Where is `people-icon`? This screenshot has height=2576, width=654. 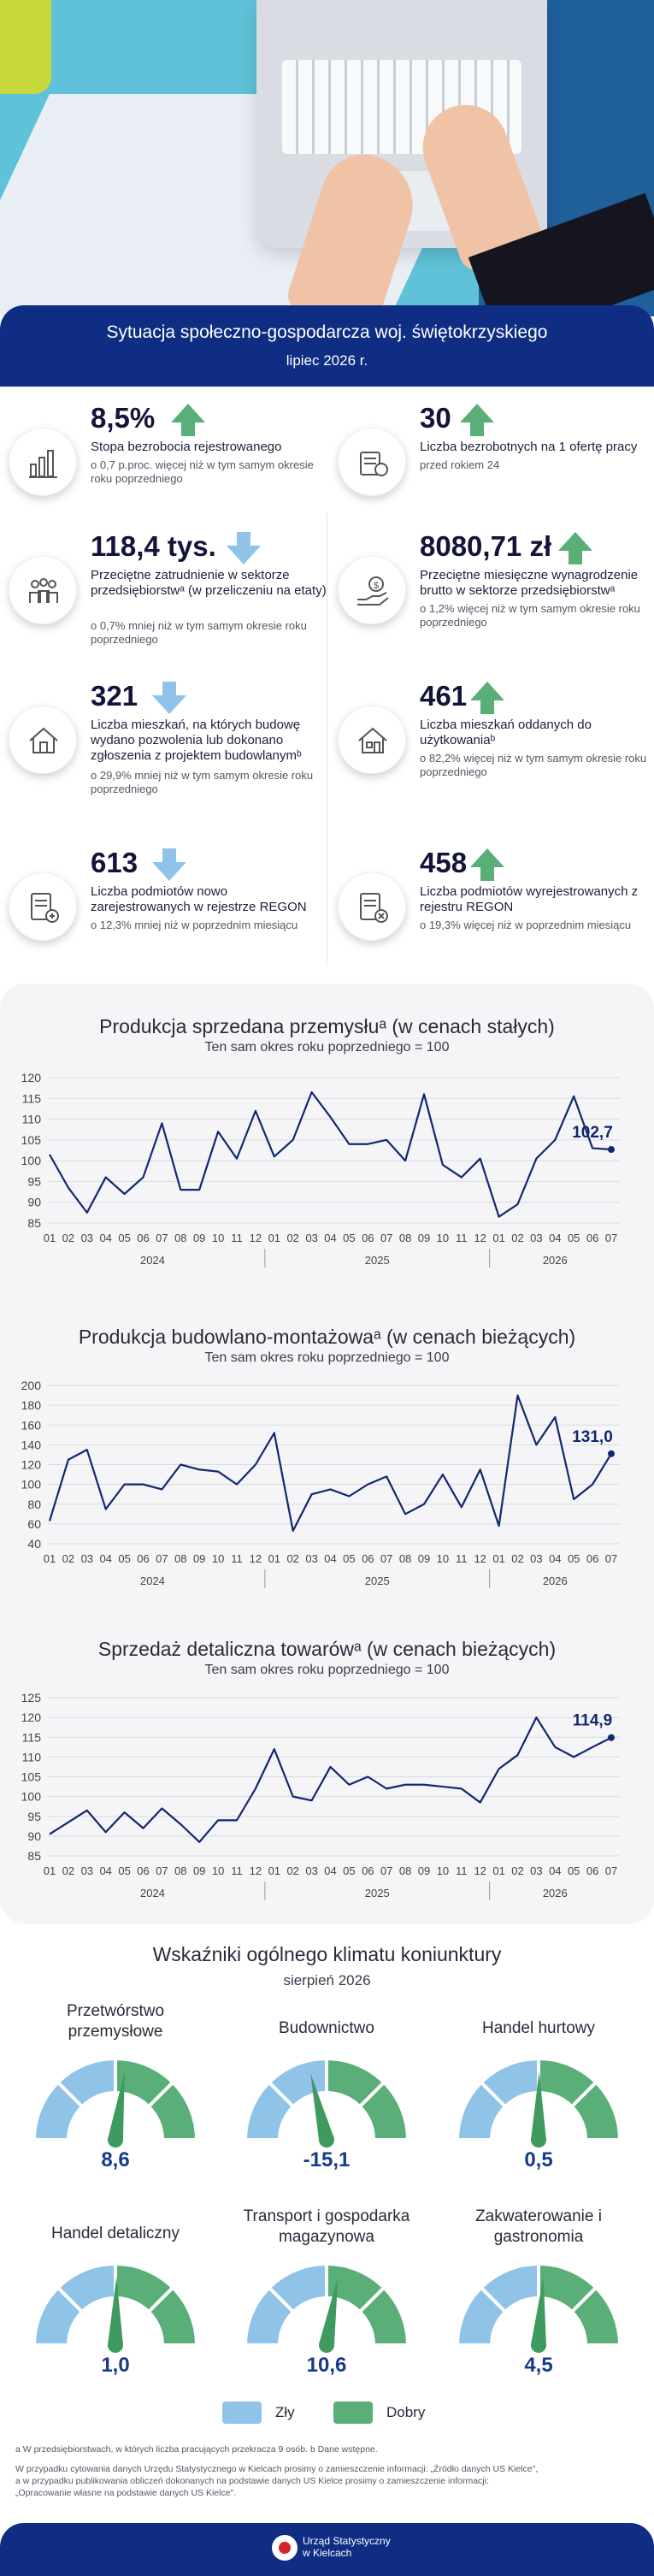 people-icon is located at coordinates (43, 590).